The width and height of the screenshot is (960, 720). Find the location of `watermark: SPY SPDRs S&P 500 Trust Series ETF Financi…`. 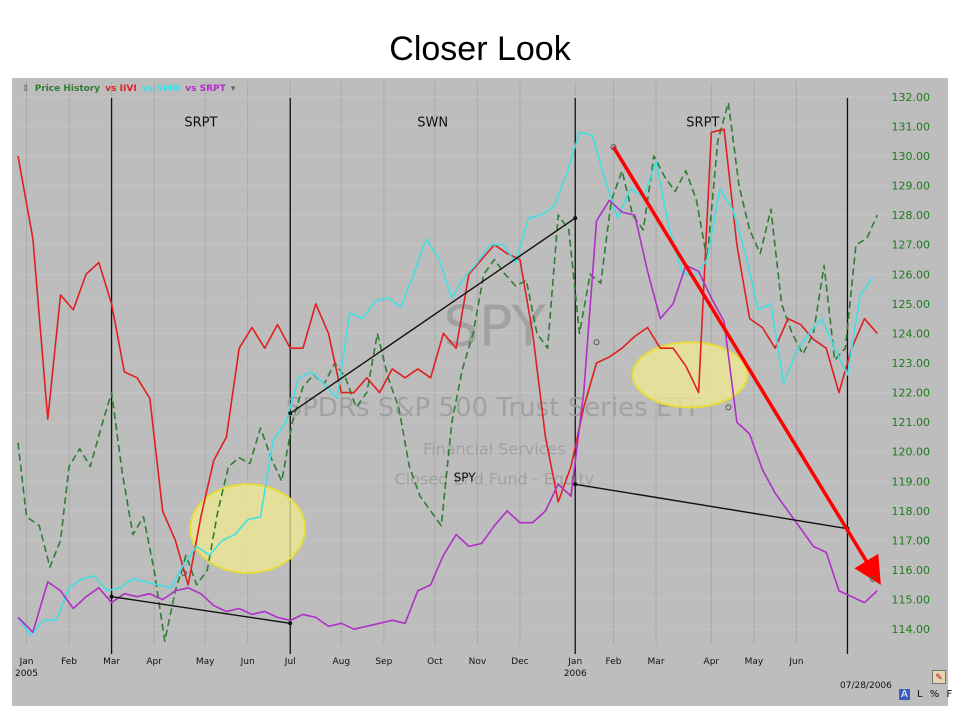

watermark: SPY SPDRs S&P 500 Trust Series ETF Financi… is located at coordinates (494, 391).